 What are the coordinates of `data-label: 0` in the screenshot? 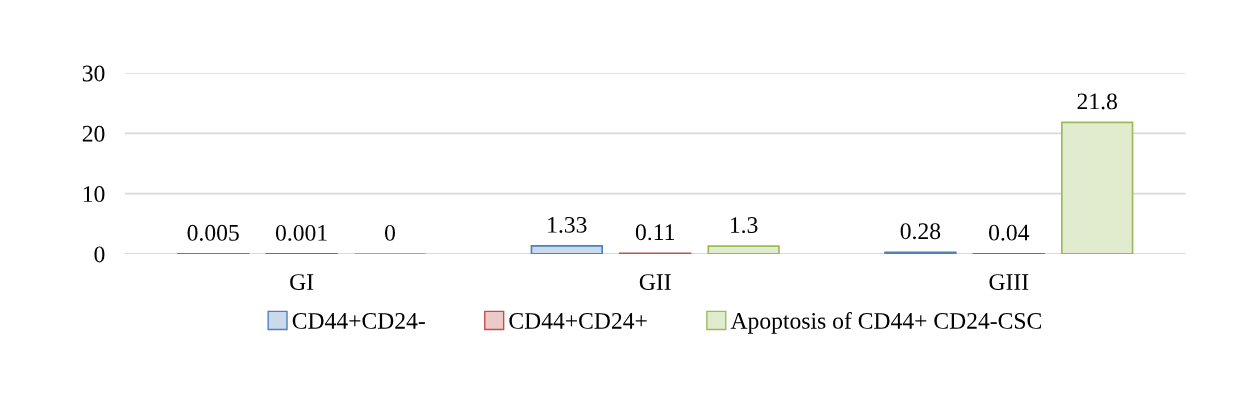 It's located at (390, 232).